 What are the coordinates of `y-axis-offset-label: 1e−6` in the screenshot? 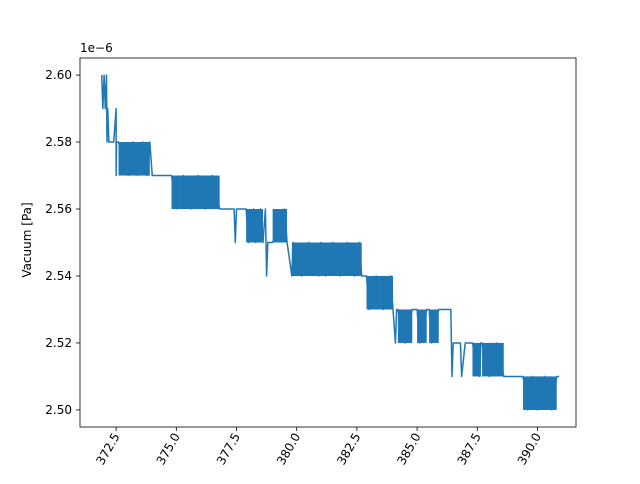 It's located at (96, 48).